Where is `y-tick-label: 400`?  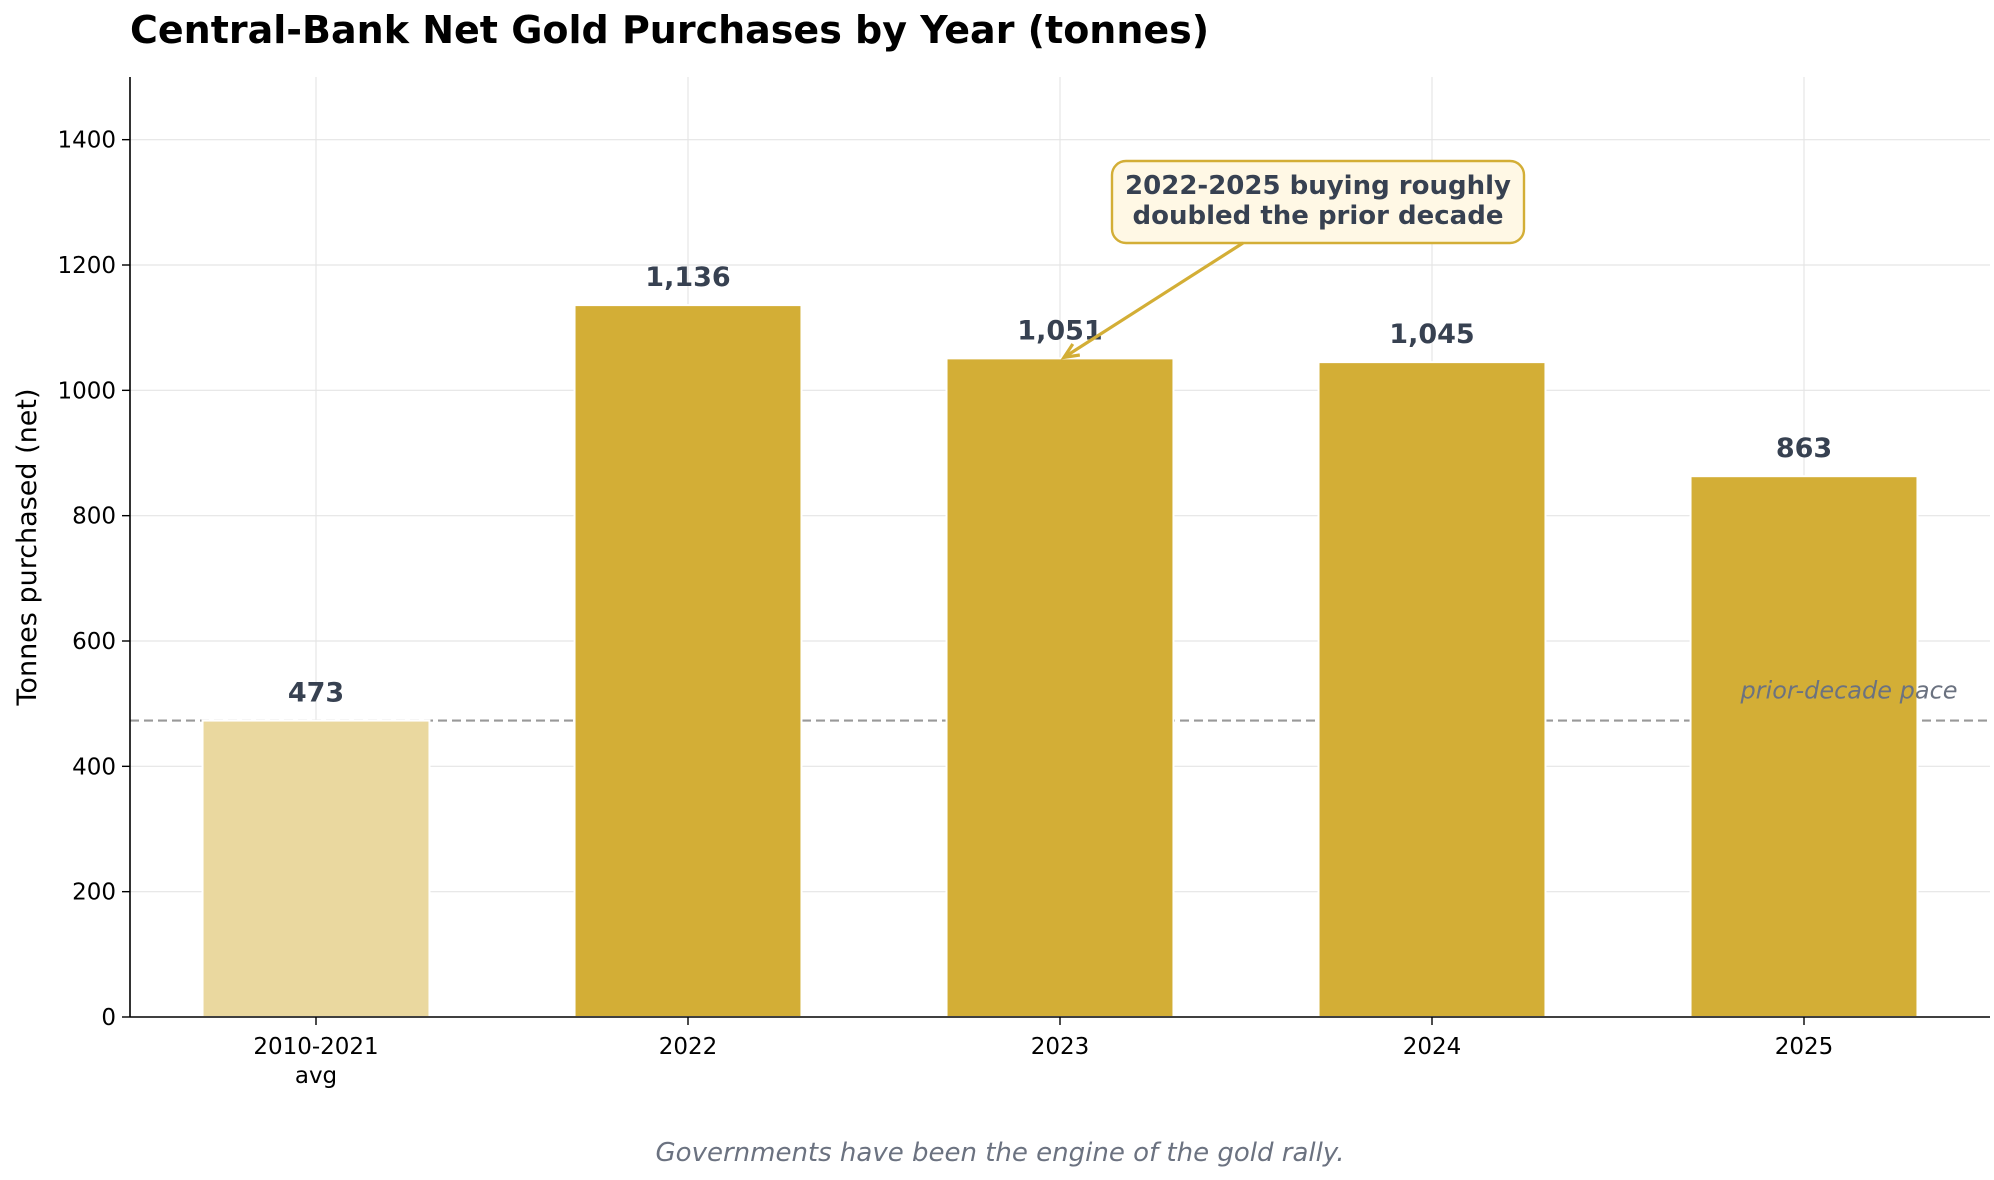
y-tick-label: 400 is located at coordinates (94, 767).